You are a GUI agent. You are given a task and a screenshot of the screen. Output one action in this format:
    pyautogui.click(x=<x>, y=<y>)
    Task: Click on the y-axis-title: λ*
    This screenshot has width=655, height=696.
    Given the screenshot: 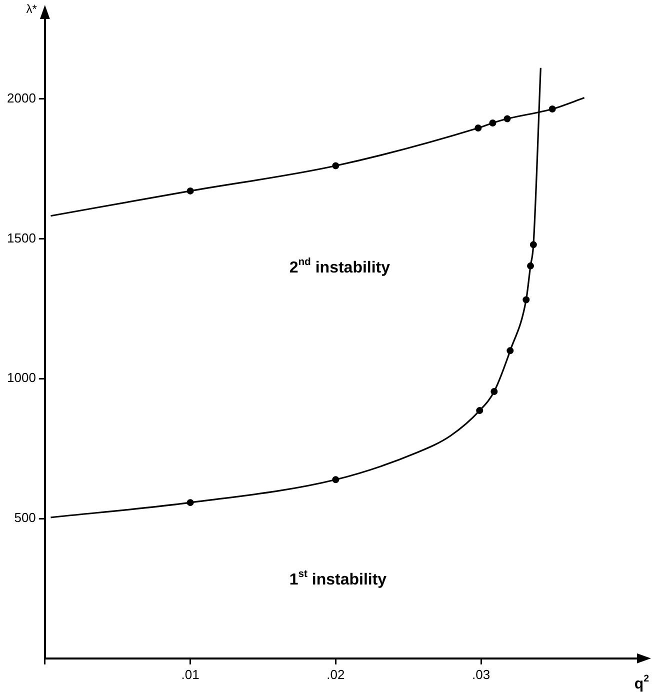 What is the action you would take?
    pyautogui.click(x=32, y=9)
    